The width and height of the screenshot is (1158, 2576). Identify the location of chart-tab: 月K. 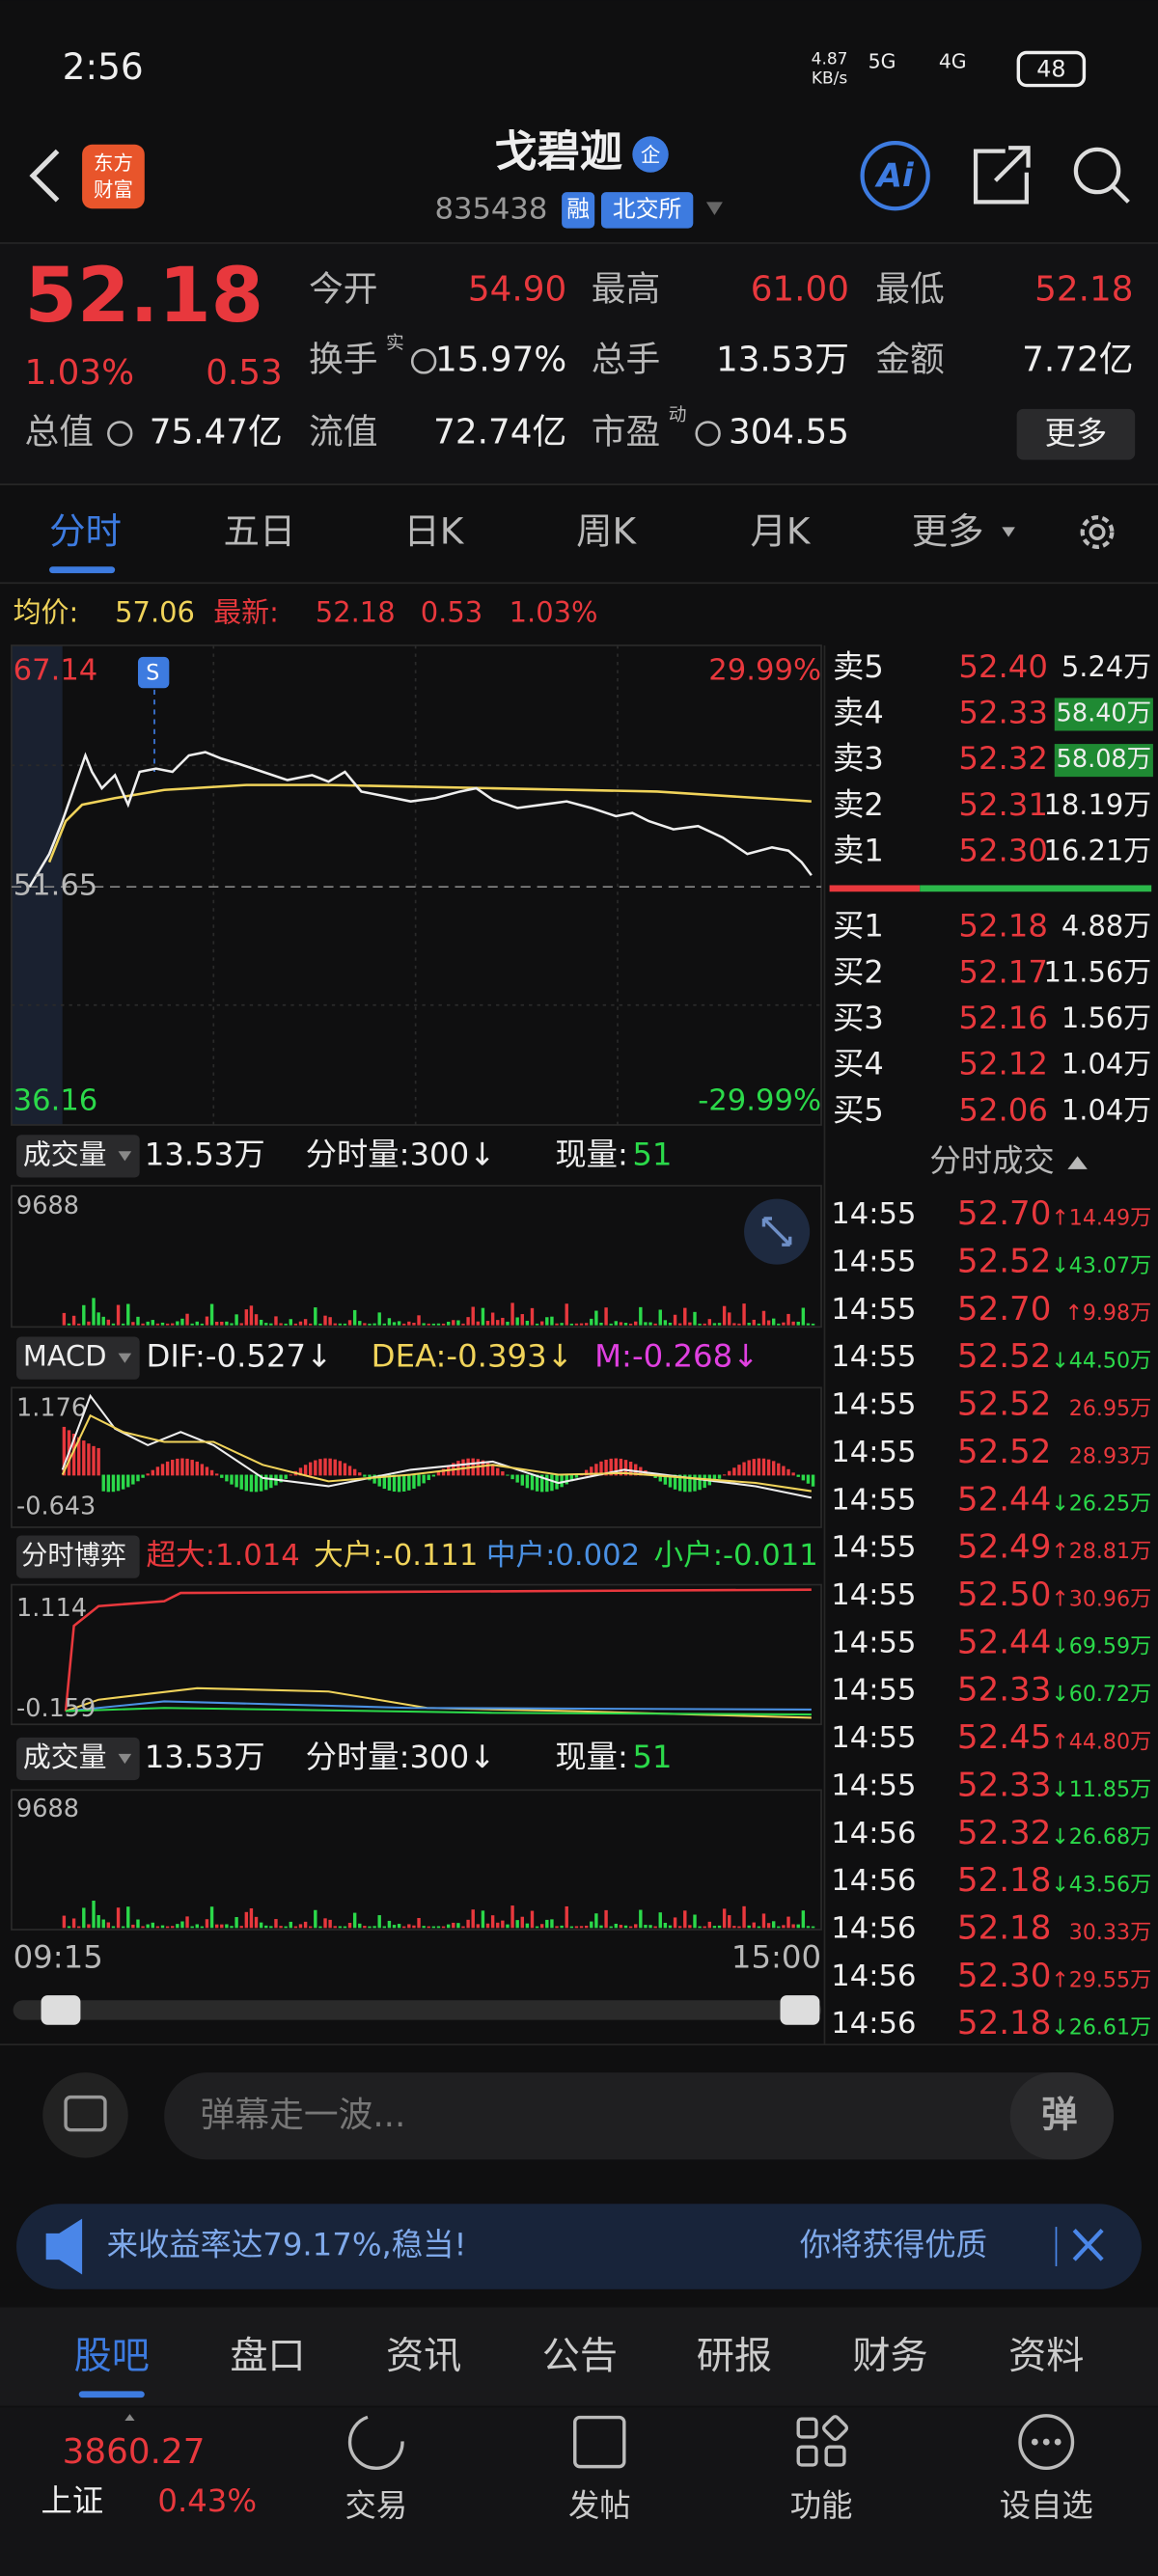
(781, 532).